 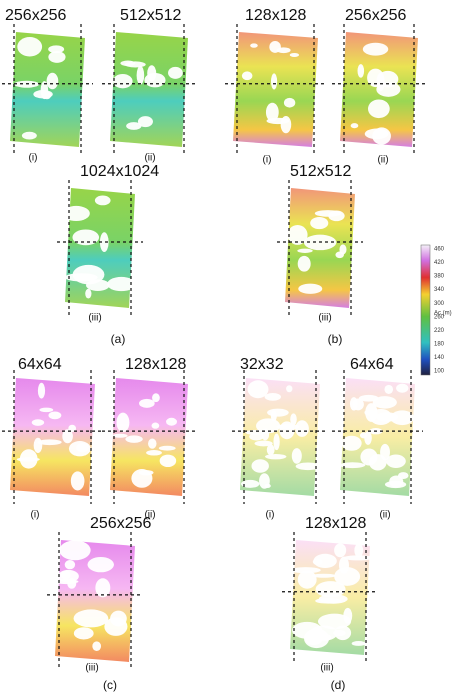 What do you see at coordinates (439, 372) in the screenshot?
I see `colorbar-tick-label: 100` at bounding box center [439, 372].